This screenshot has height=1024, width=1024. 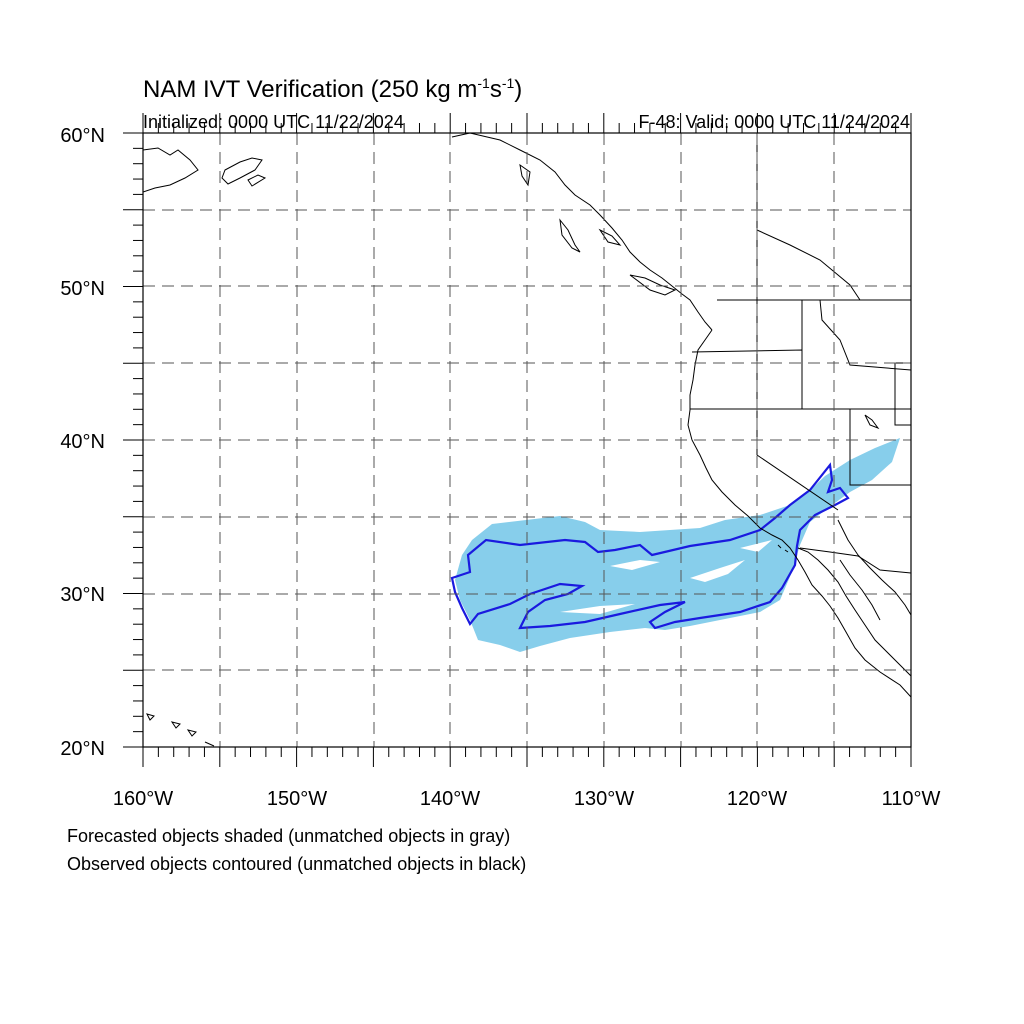 I want to click on observed-ivt-contour, so click(x=650, y=546).